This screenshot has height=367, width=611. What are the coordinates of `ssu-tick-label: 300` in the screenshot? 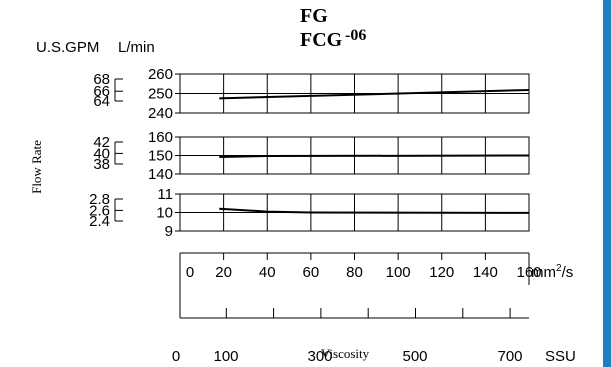 It's located at (319, 356).